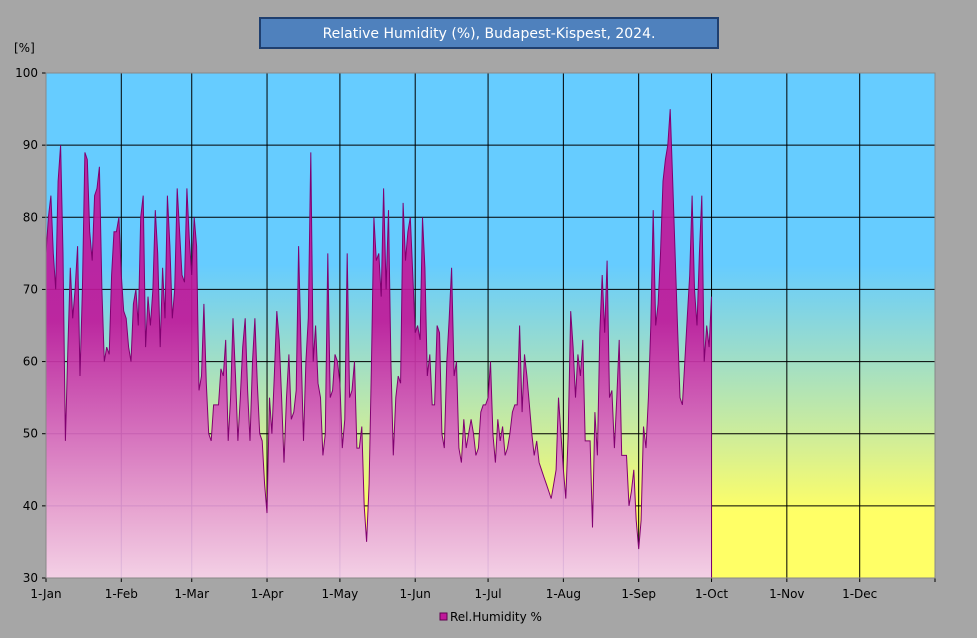  I want to click on y-tick-label: 90, so click(30, 145).